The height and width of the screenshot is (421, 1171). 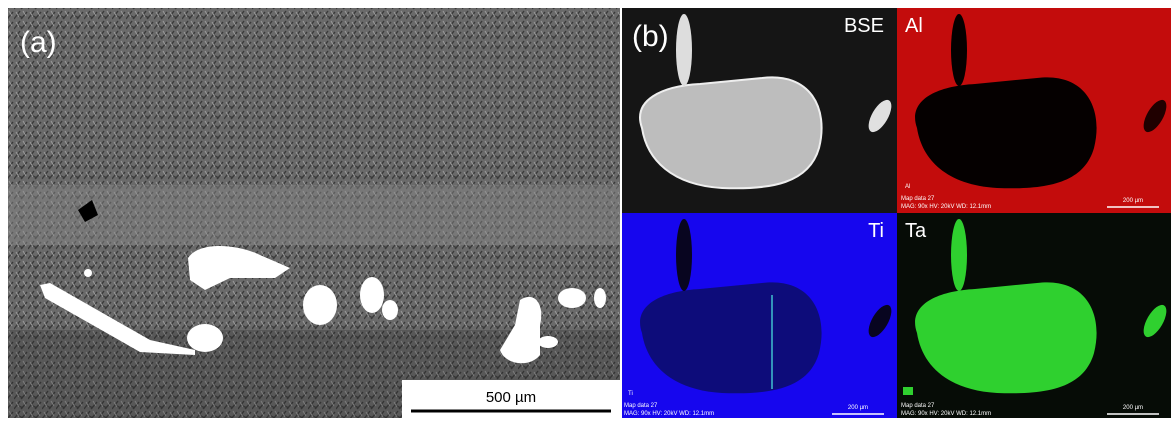 What do you see at coordinates (511, 397) in the screenshot?
I see `scale-bar-label: 500 µm` at bounding box center [511, 397].